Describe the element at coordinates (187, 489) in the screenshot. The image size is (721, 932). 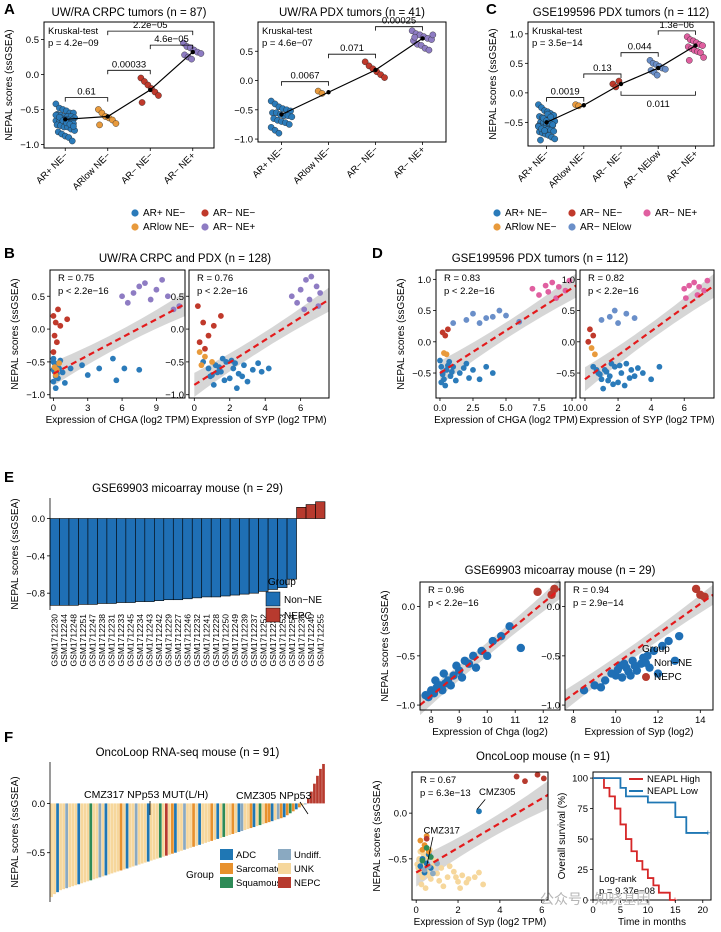
I see `E1-title: GSE69903 micoarray mouse (n = 29)` at that location.